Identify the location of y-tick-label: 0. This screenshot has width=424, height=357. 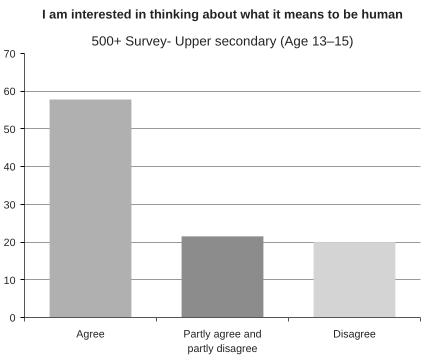
(13, 318).